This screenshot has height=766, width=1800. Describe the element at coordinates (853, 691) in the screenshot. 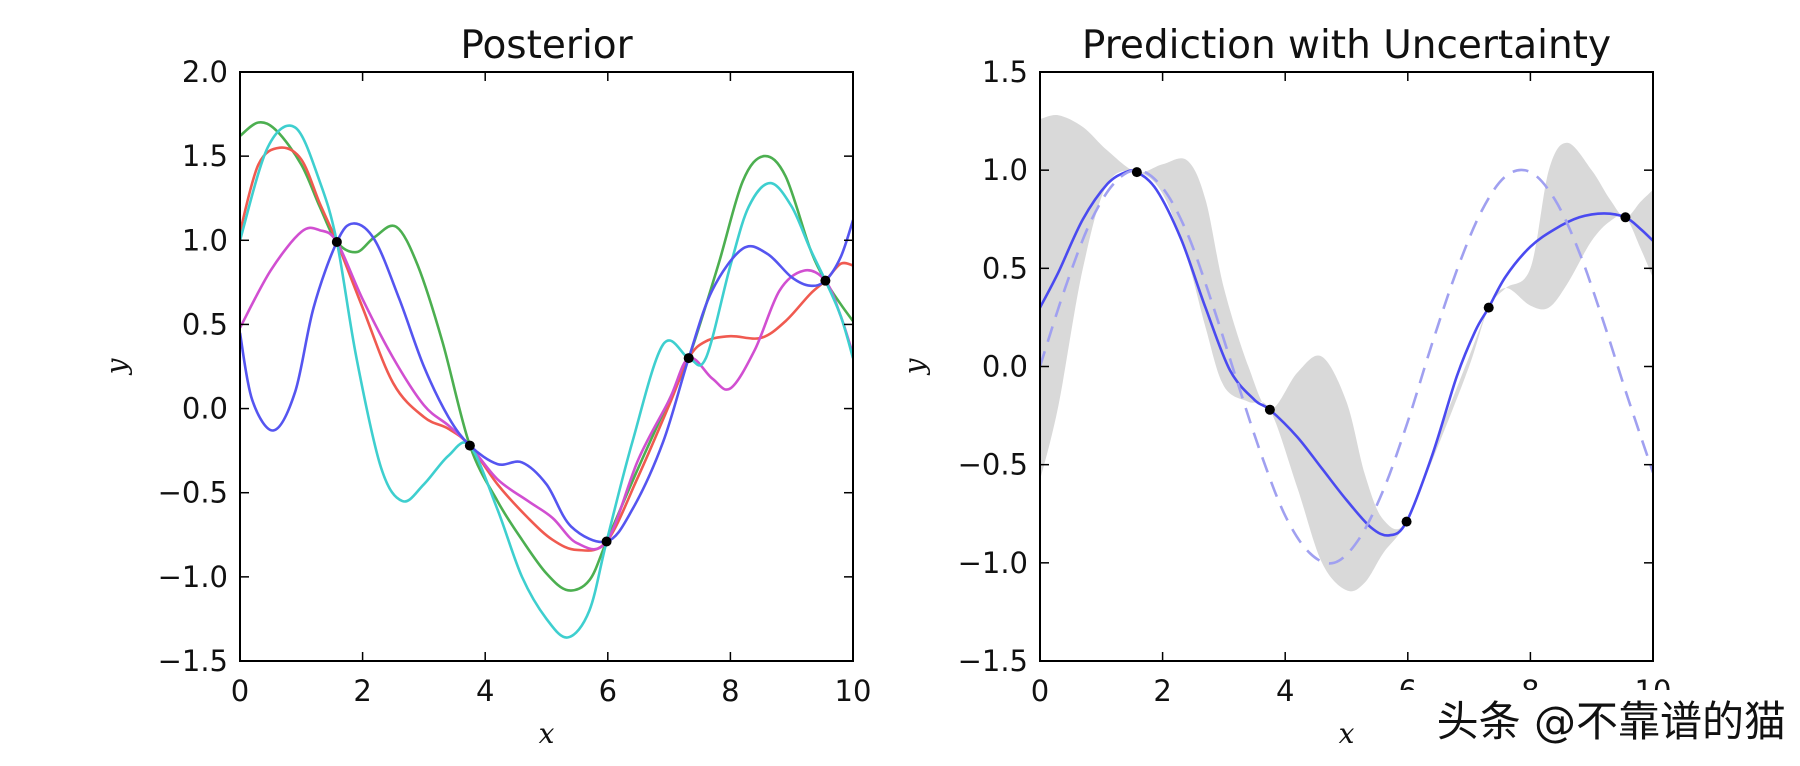

I see `x-tick-label: 10` at that location.